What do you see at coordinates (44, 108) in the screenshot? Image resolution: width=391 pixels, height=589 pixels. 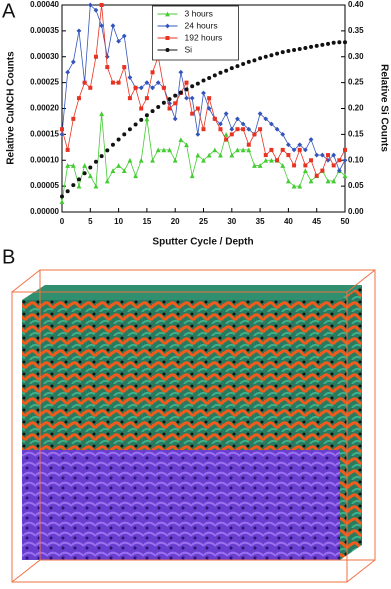 I see `y-tick-label: 0.00020` at bounding box center [44, 108].